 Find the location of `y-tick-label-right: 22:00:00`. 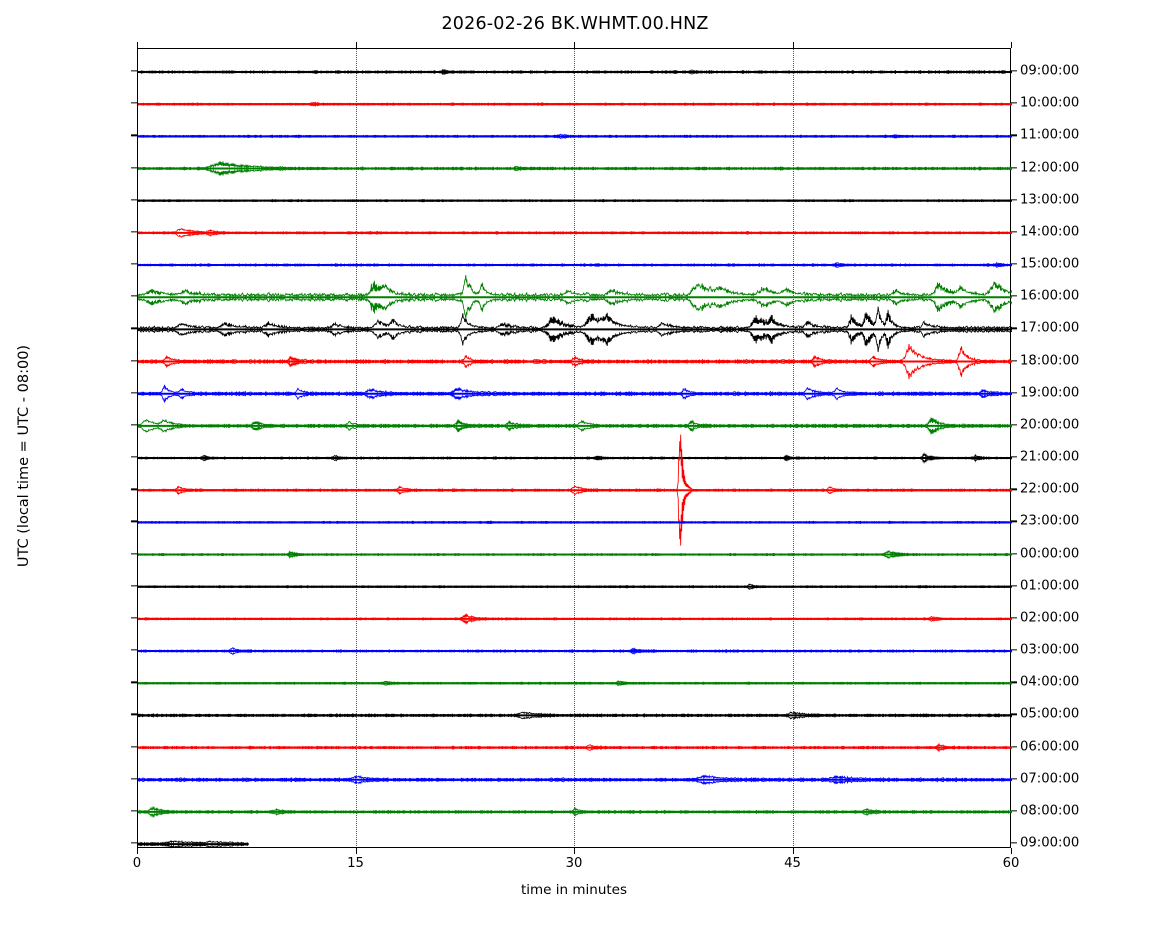

y-tick-label-right: 22:00:00 is located at coordinates (1050, 489).